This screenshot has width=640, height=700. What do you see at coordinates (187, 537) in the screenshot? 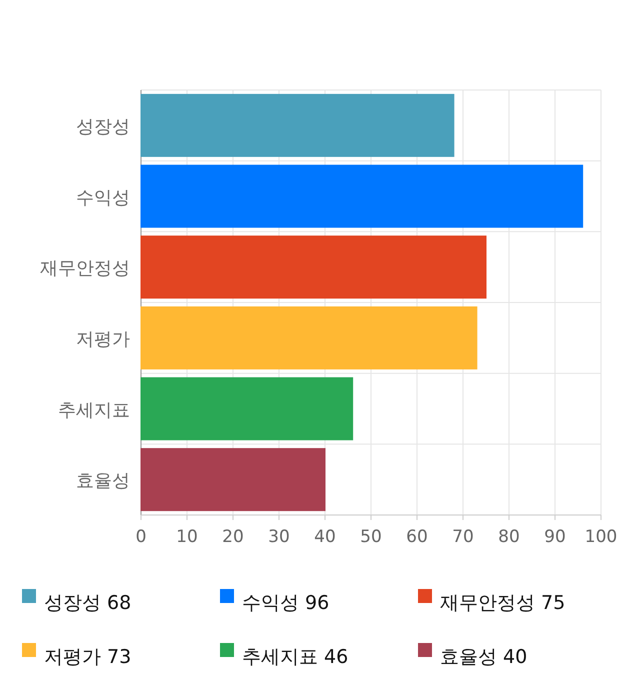
I see `x-tick-label: 10` at bounding box center [187, 537].